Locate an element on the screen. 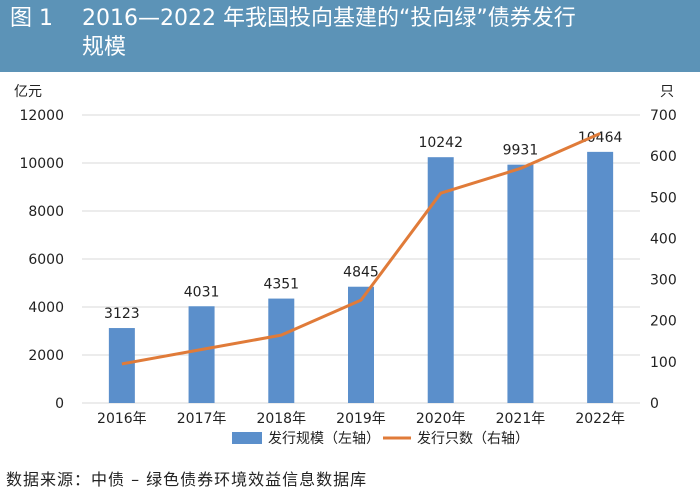 This screenshot has width=700, height=504. x-tick-label: 2017年 is located at coordinates (202, 419).